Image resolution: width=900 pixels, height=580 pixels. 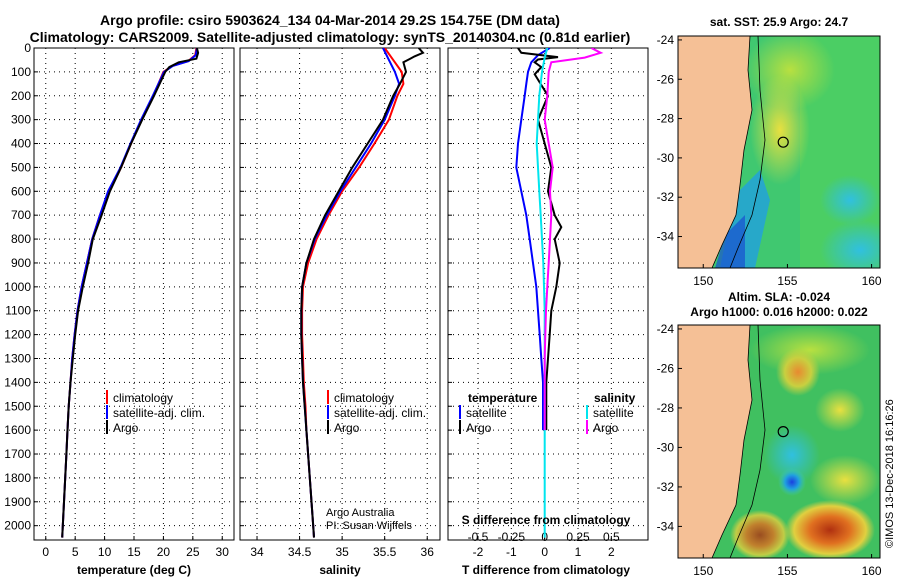 What do you see at coordinates (779, 22) in the screenshot?
I see `sst-map-title: sat. SST: 25.9 Argo: 24.7` at bounding box center [779, 22].